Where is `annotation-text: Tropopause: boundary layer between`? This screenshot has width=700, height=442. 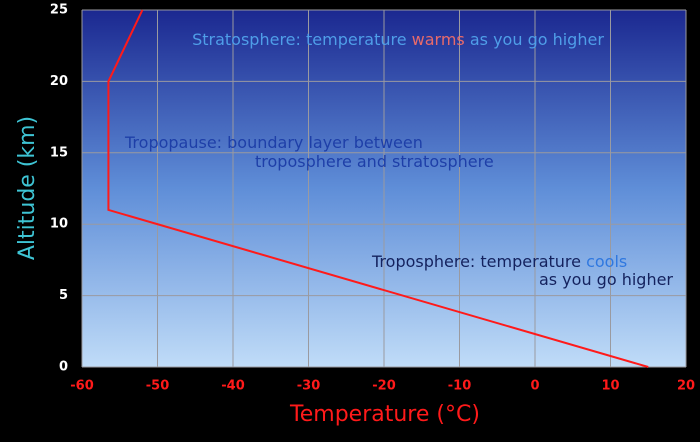 annotation-text: Tropopause: boundary layer between is located at coordinates (273, 142).